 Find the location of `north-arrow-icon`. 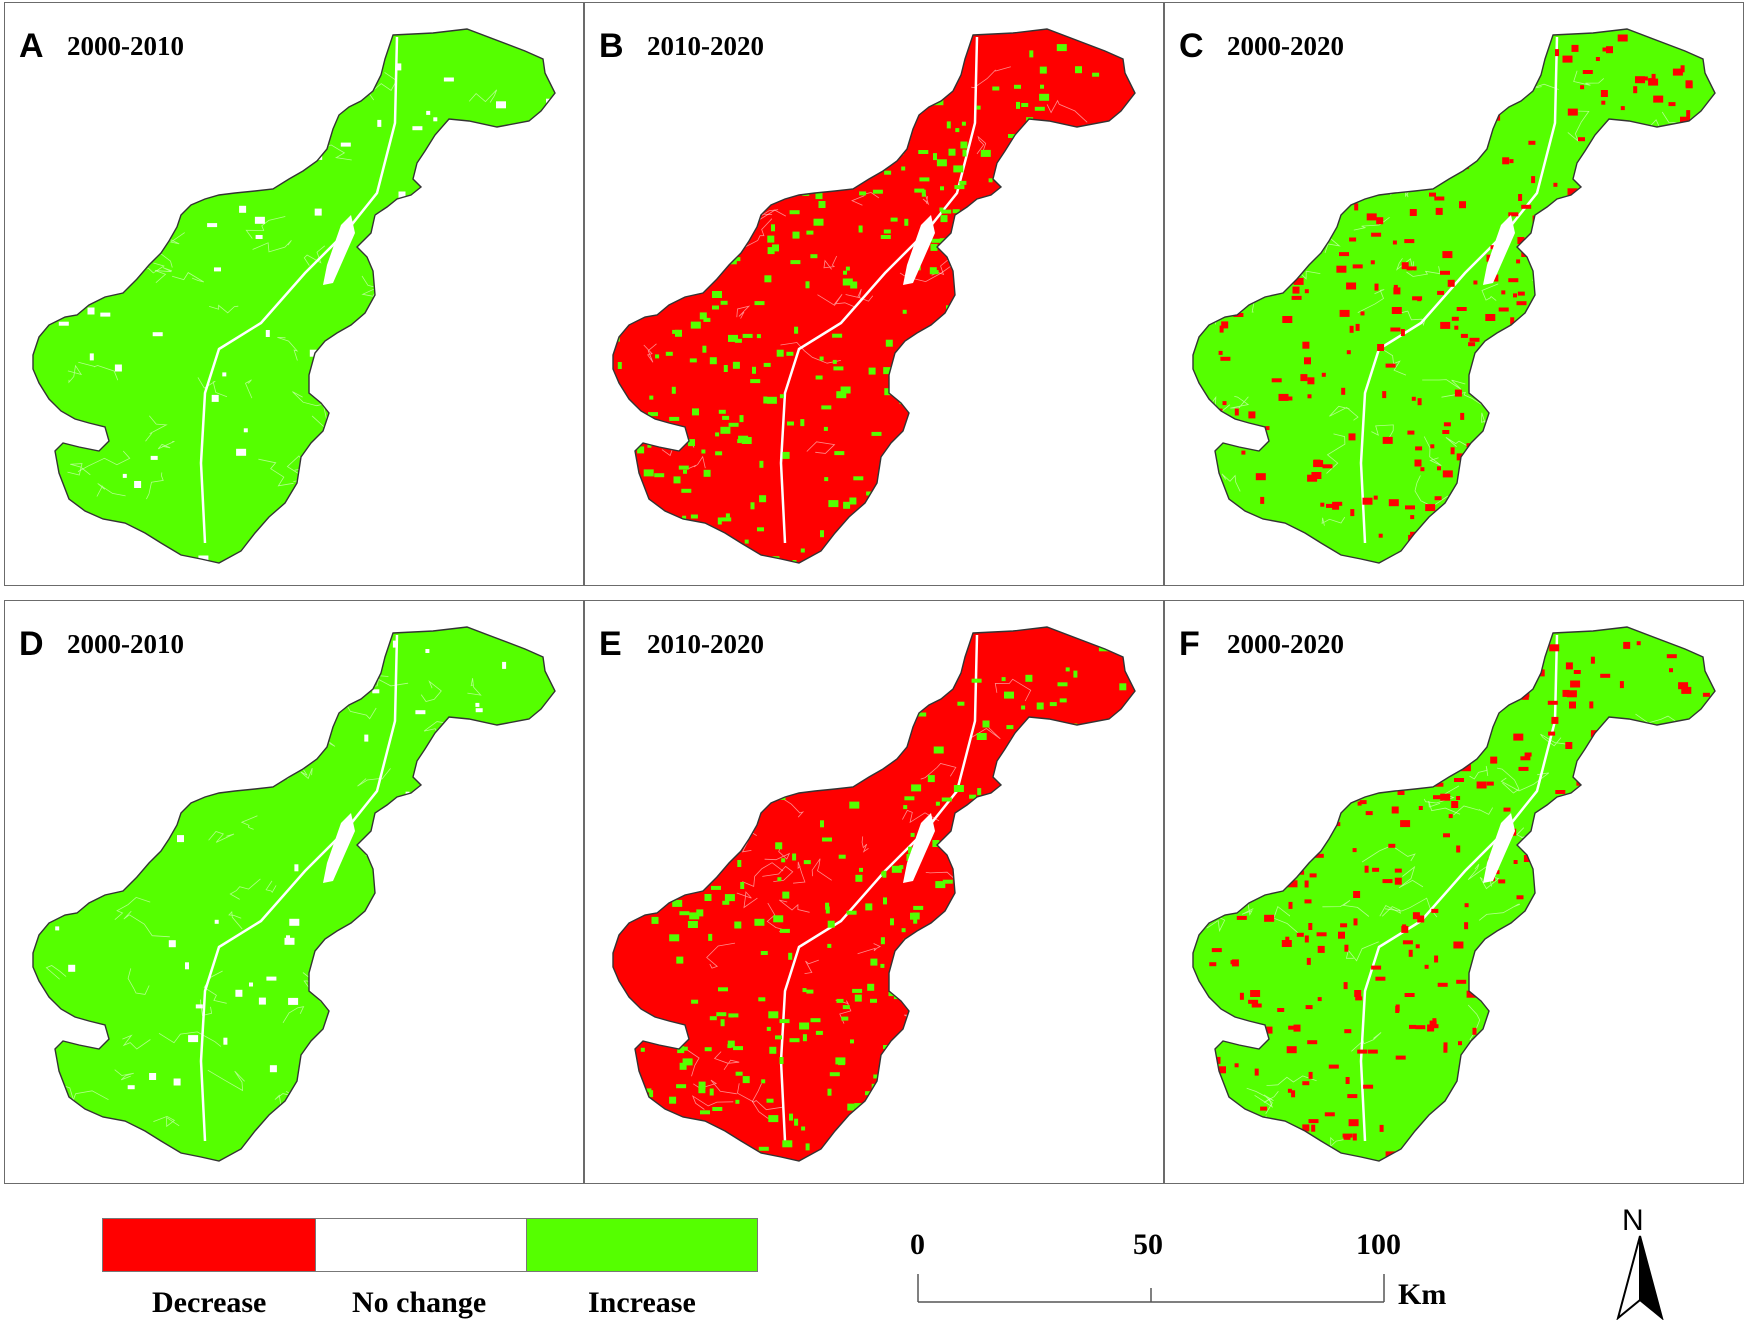

north-arrow-icon is located at coordinates (1640, 1277).